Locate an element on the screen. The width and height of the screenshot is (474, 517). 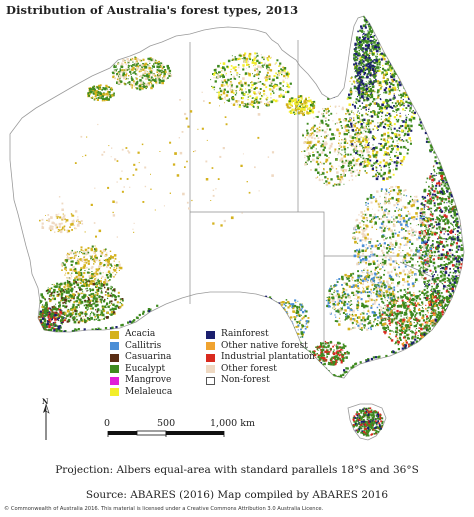
legend-label: Mangrove is located at coordinates (148, 380).